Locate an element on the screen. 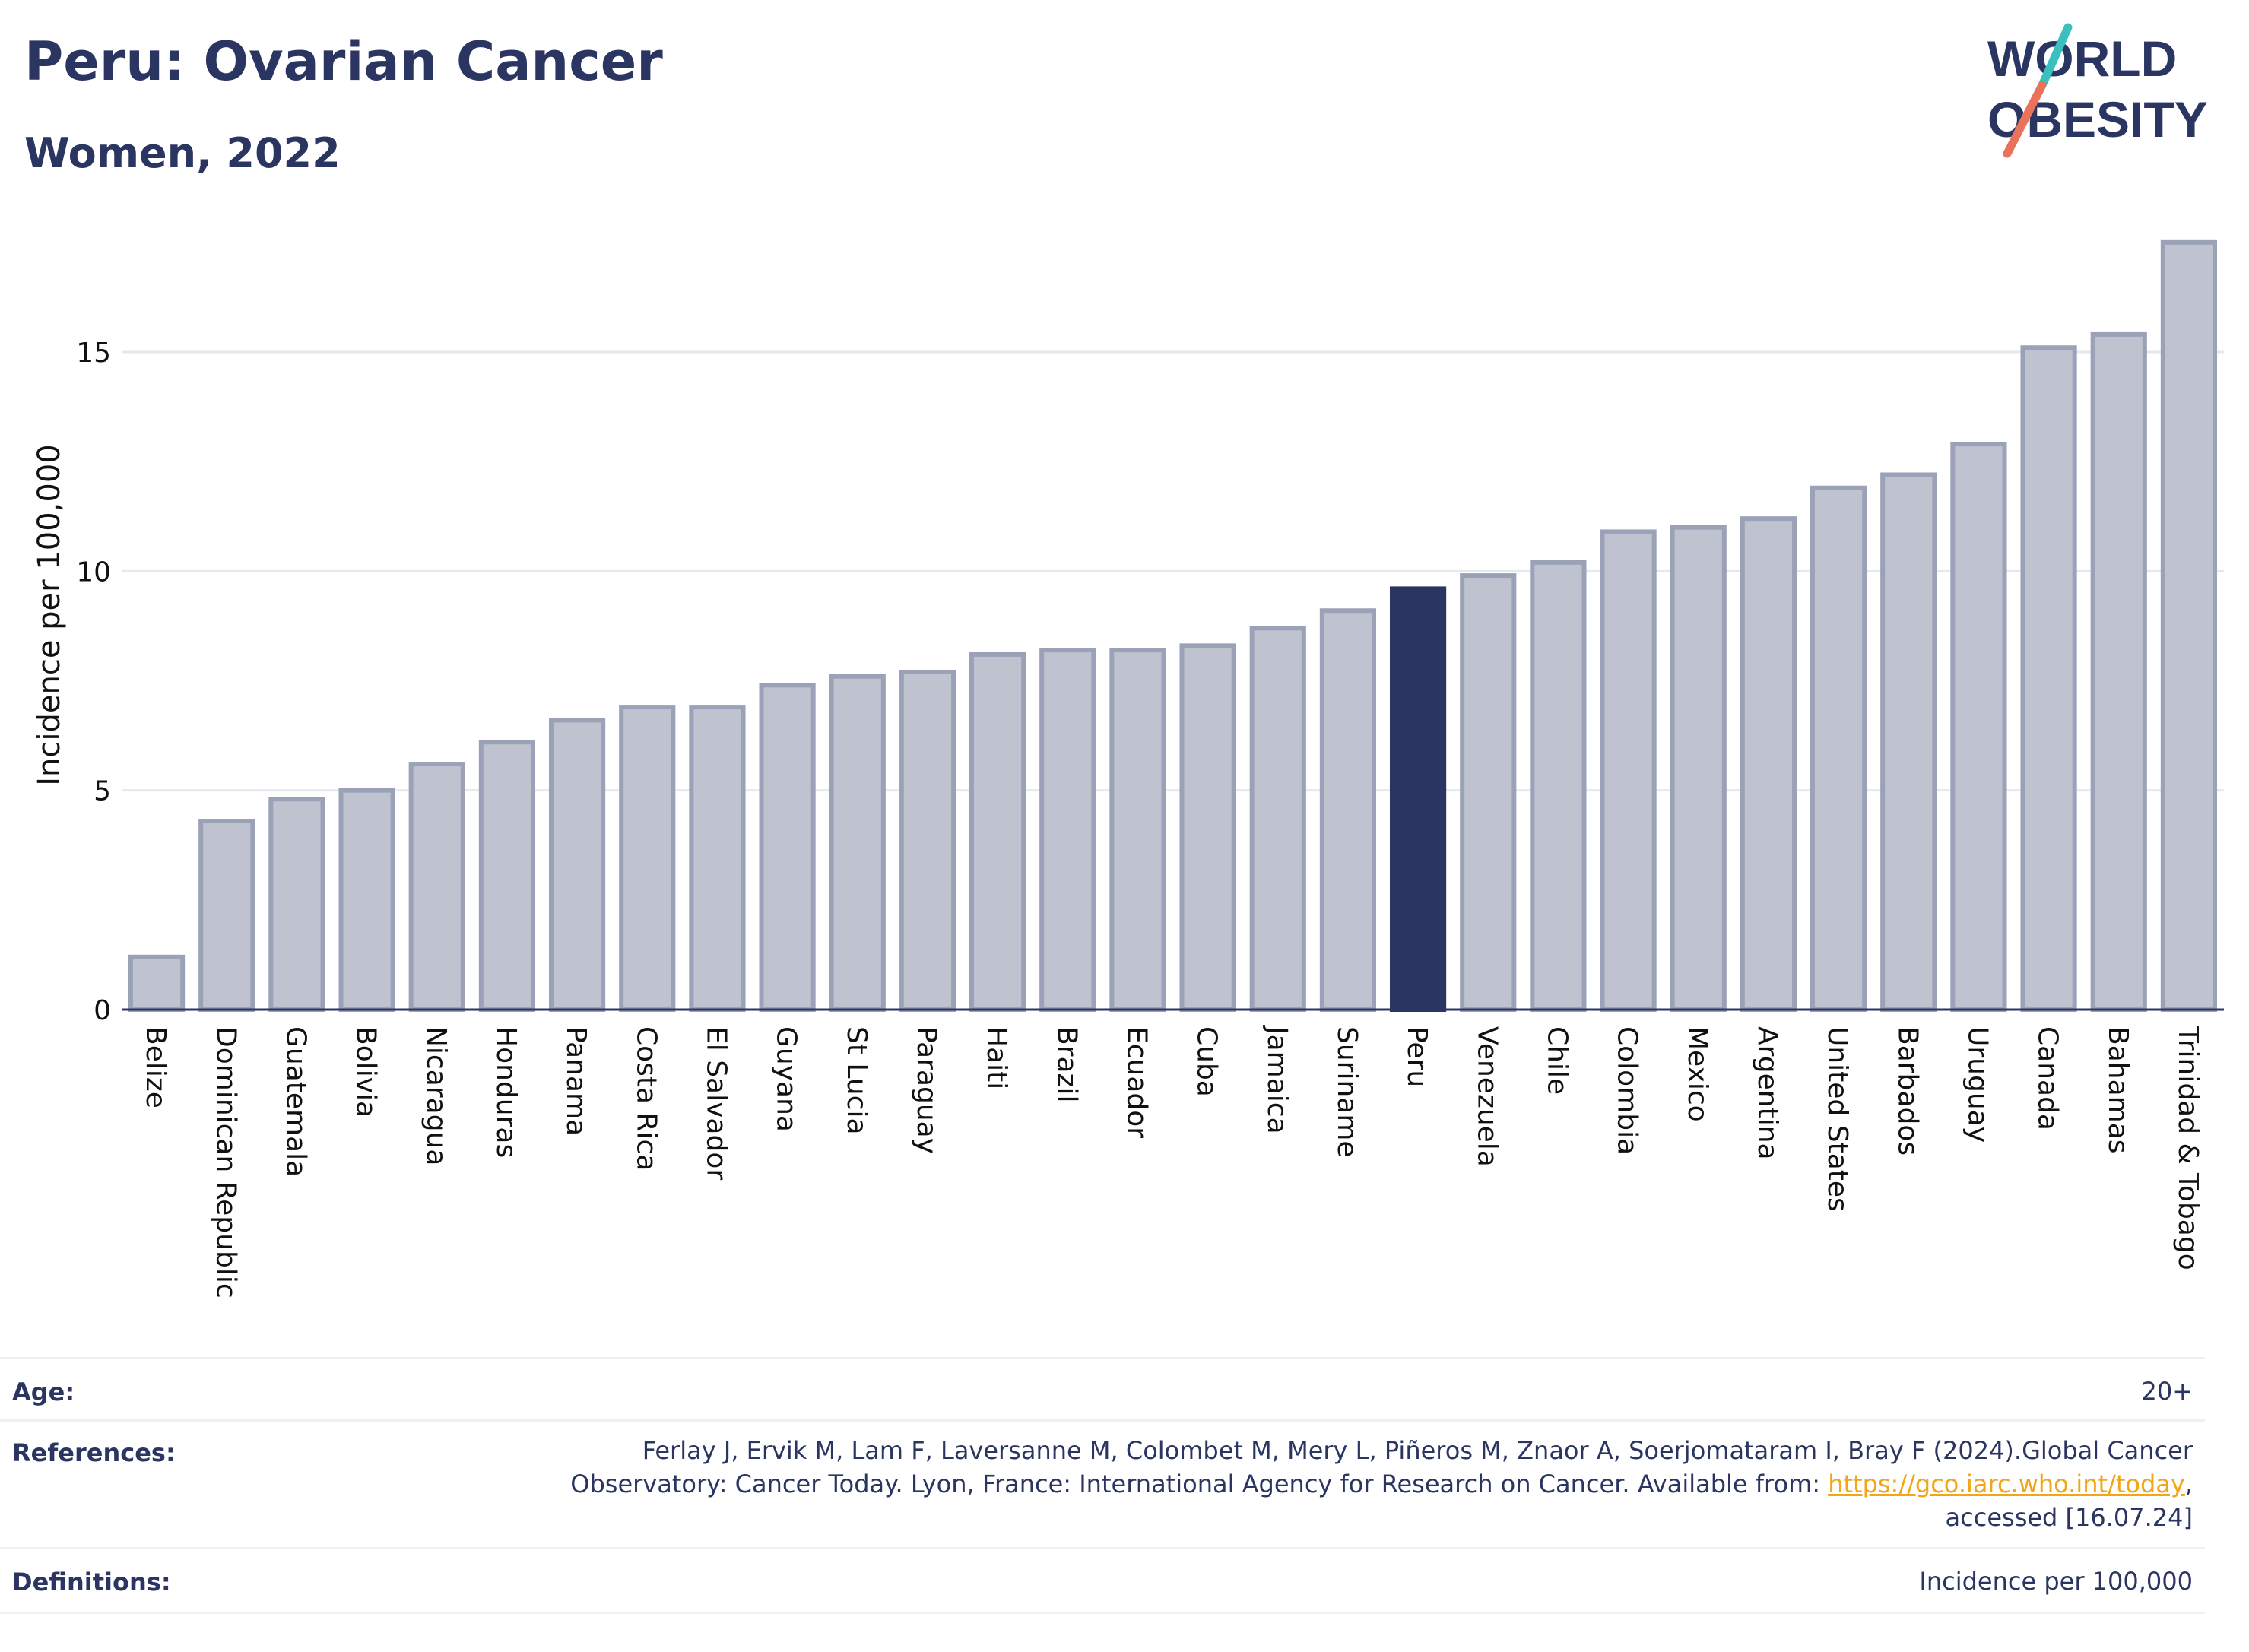 The image size is (2249, 1652). x-tick-label: Jamaica is located at coordinates (1277, 1079).